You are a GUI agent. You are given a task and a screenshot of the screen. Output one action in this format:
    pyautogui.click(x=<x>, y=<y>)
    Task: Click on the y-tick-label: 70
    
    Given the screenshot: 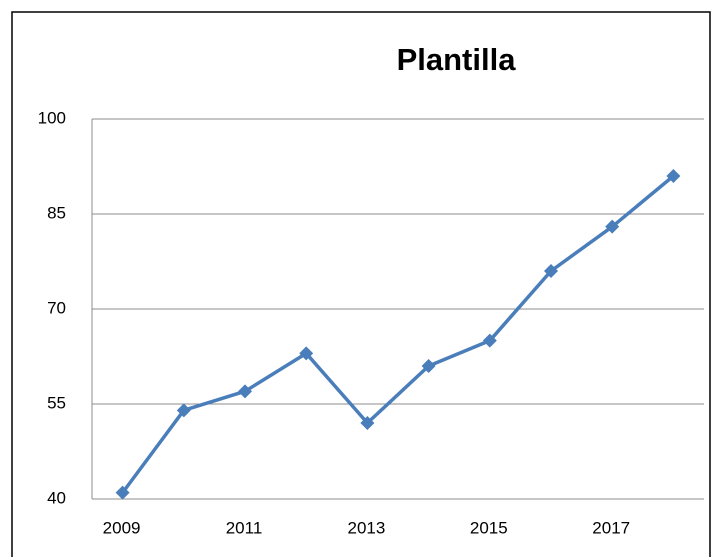 What is the action you would take?
    pyautogui.click(x=56, y=307)
    